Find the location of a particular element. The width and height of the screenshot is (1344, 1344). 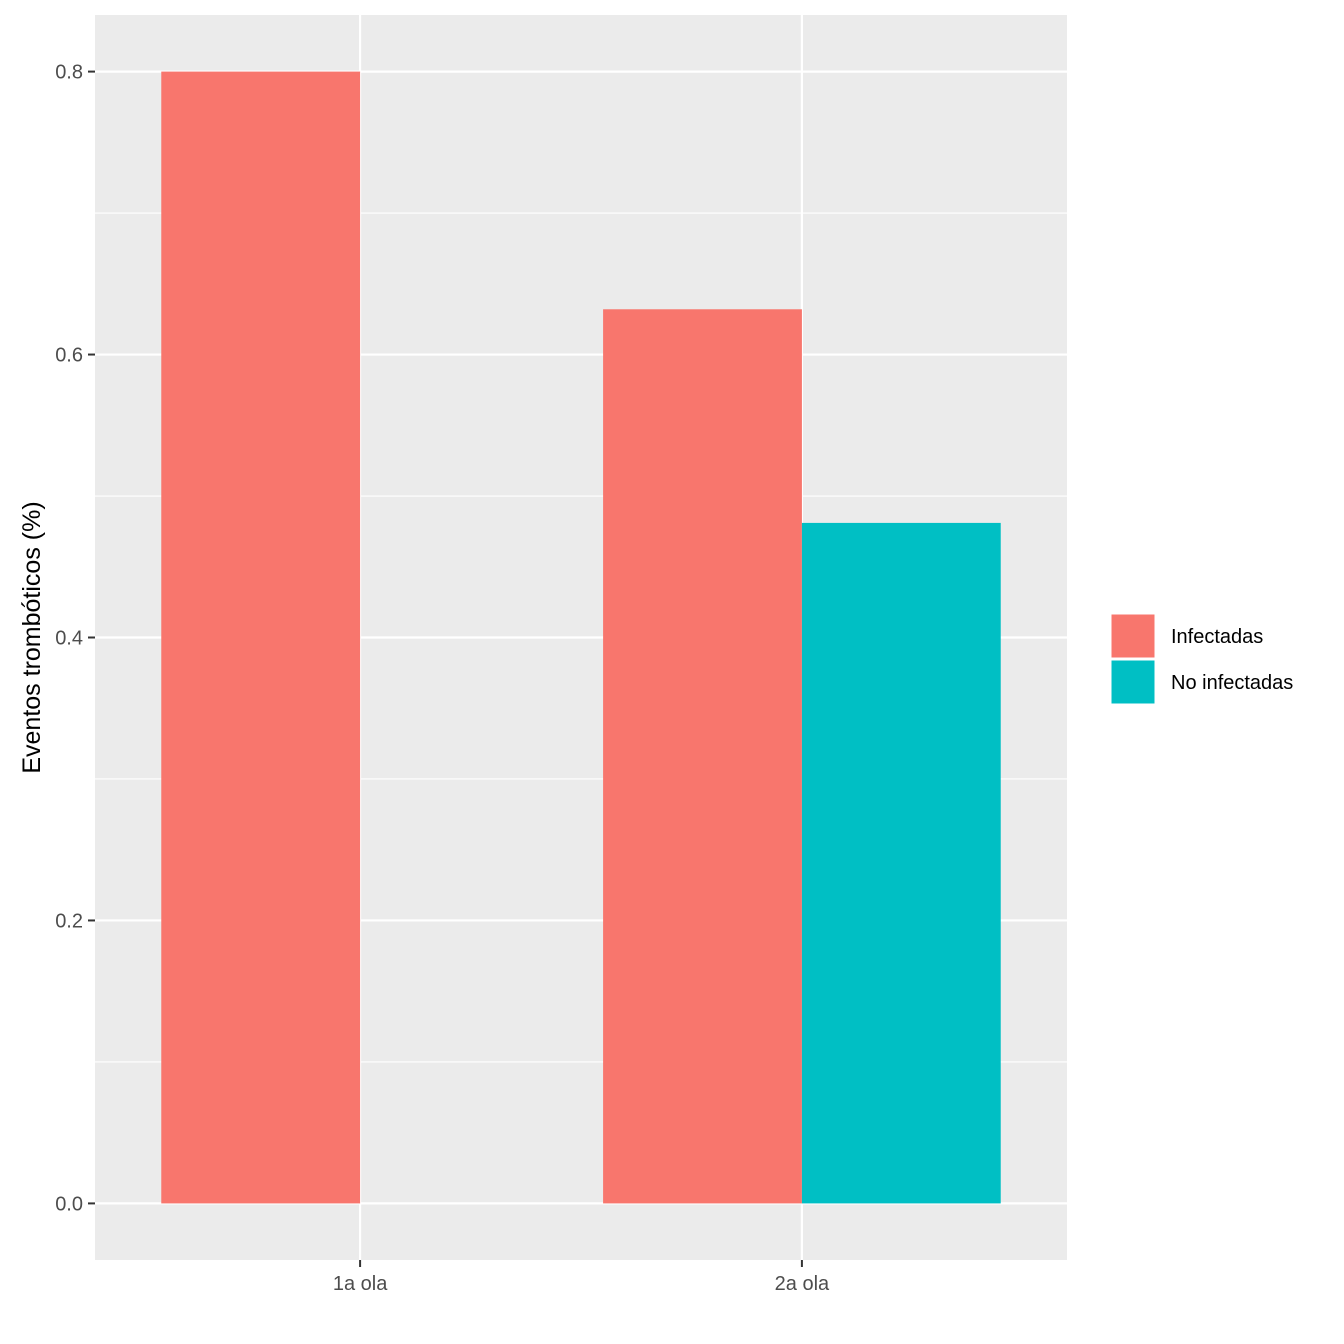

bar-no-infectadas-2a-ola is located at coordinates (901, 863).